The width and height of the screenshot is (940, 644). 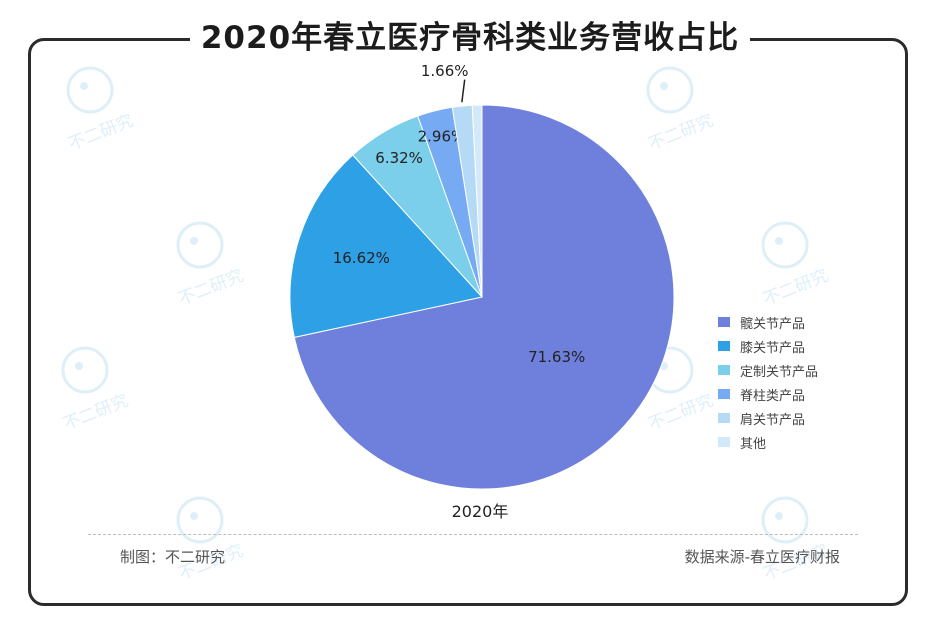 I want to click on data-label: 71.63%, so click(x=556, y=357).